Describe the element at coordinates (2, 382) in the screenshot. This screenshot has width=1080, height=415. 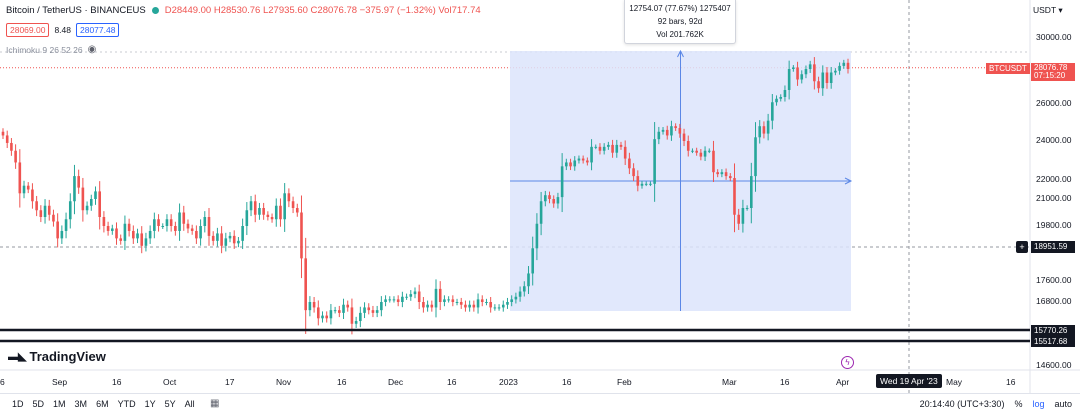
I see `time-axis-label: 6` at that location.